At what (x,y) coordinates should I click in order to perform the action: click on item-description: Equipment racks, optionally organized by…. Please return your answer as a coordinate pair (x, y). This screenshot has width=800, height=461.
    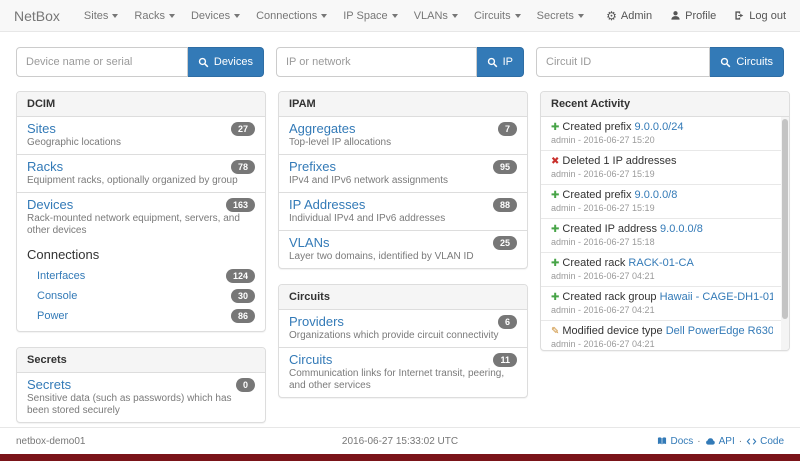
    Looking at the image, I should click on (132, 180).